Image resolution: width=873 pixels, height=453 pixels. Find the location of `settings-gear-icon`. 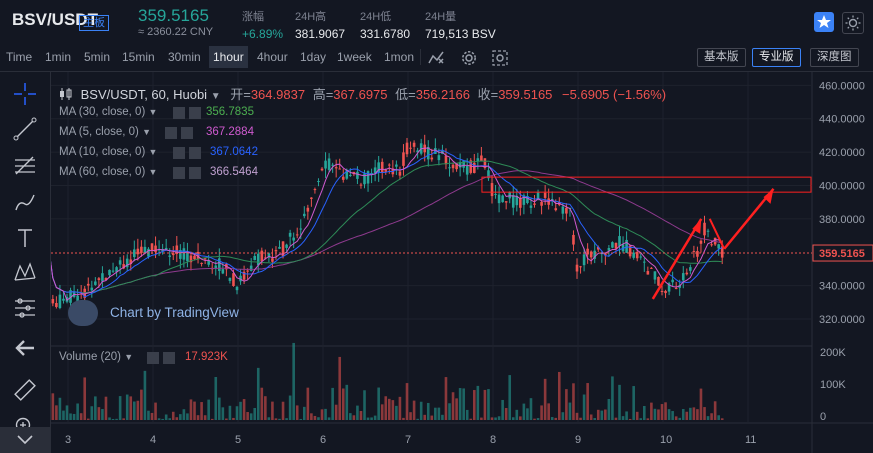

settings-gear-icon is located at coordinates (469, 58).